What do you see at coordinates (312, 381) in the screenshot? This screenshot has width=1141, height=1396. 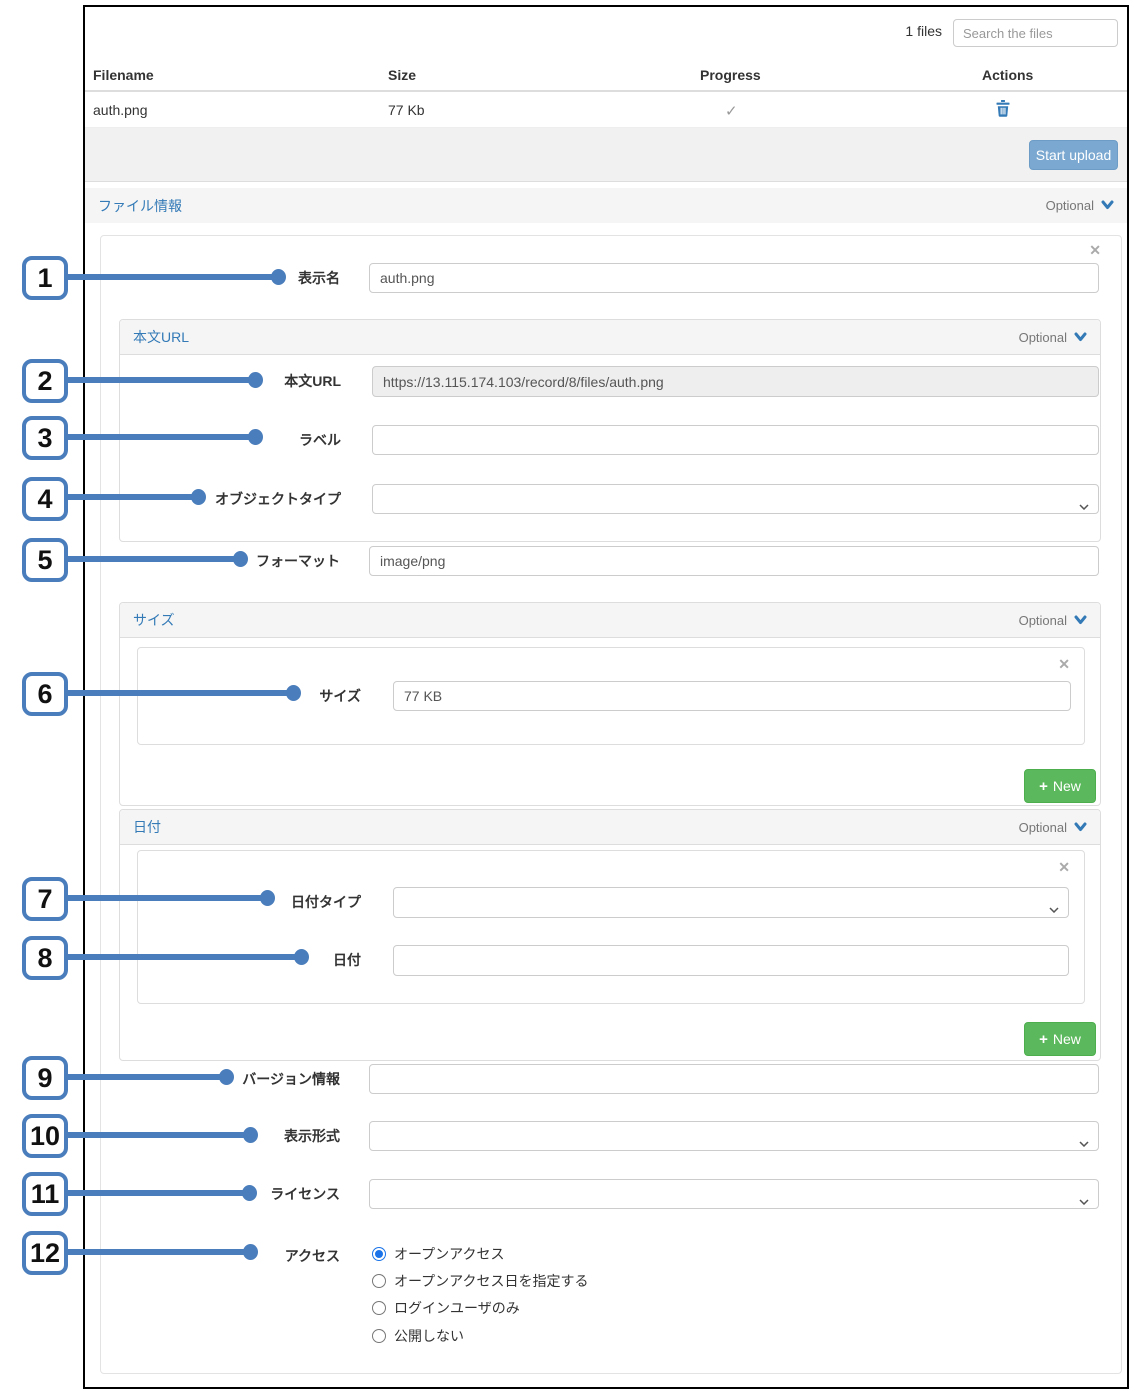 I see `url-label: 本文URL` at bounding box center [312, 381].